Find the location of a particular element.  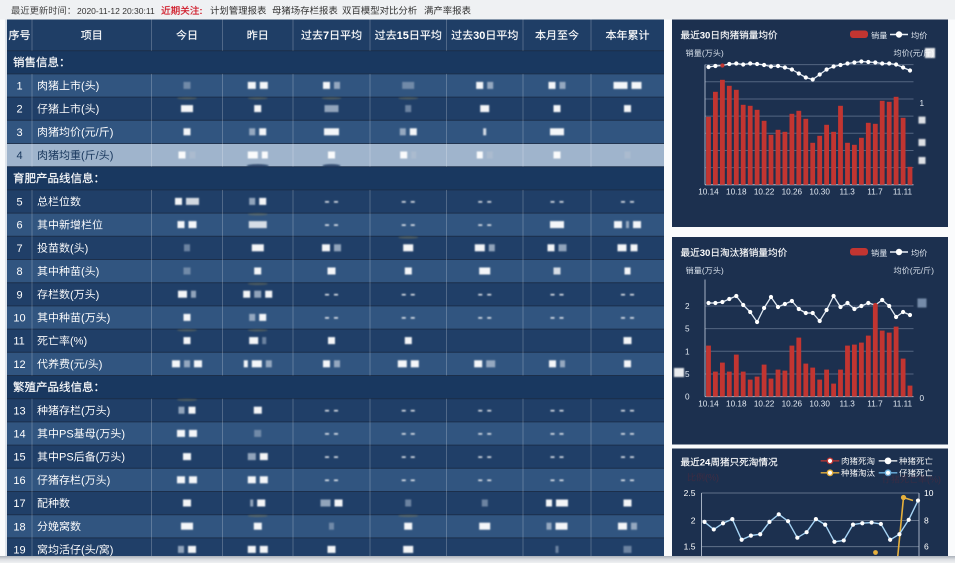

svg-text: 1.5 is located at coordinates (690, 547).